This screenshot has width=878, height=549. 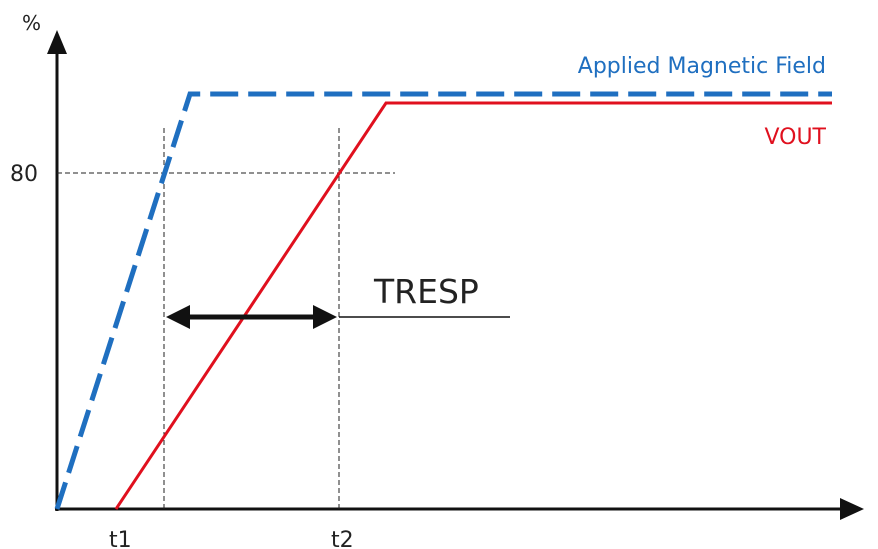 I want to click on x-tick-label-t2: t2, so click(x=342, y=538).